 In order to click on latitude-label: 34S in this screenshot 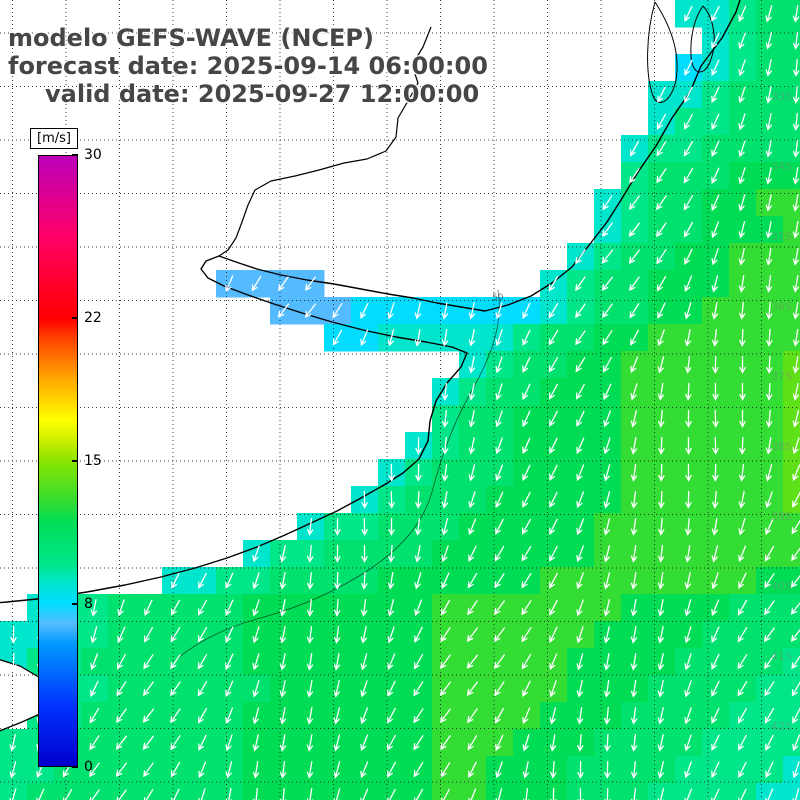, I will do `click(781, 166)`.